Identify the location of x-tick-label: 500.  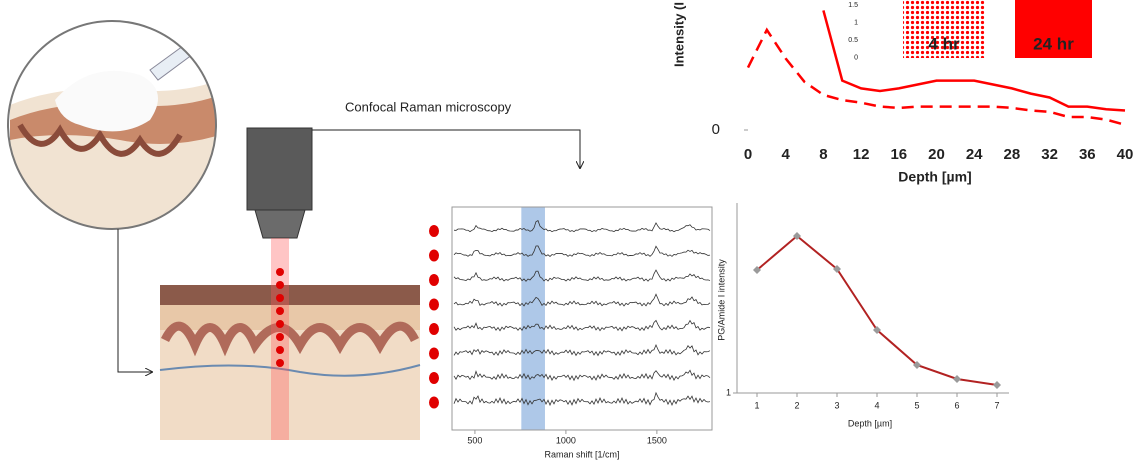
(474, 440).